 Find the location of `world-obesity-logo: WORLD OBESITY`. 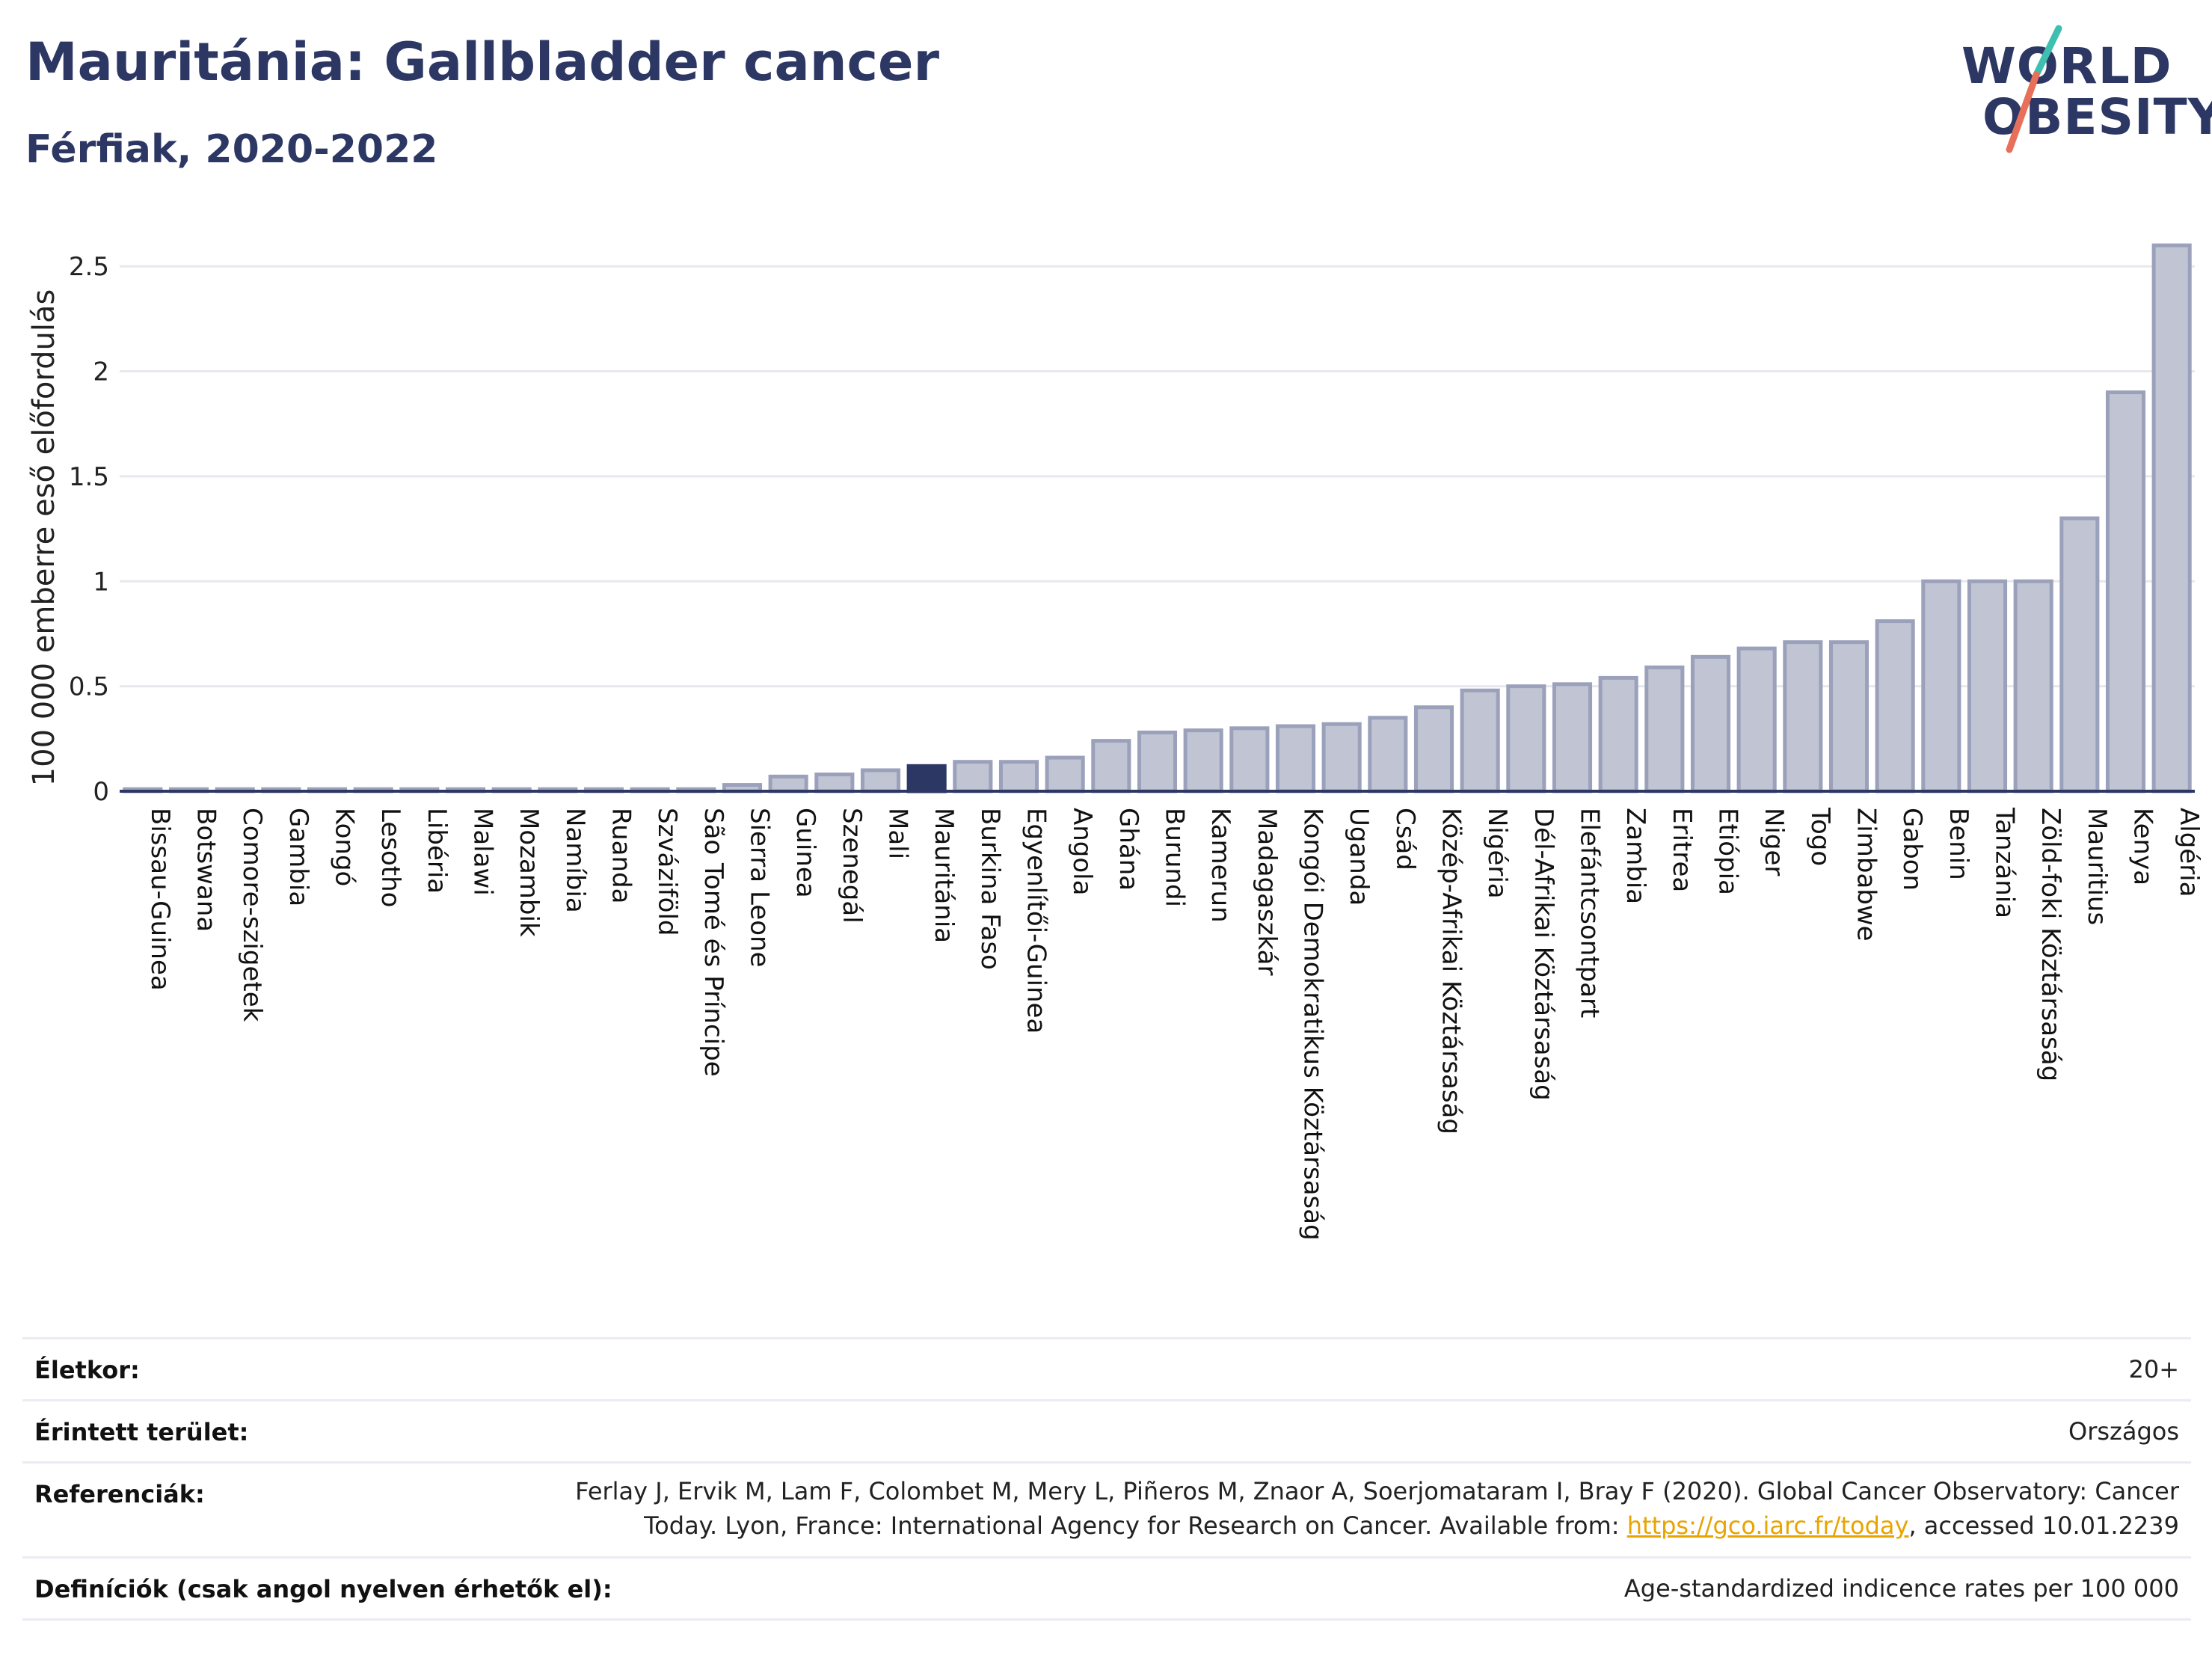

world-obesity-logo: WORLD OBESITY is located at coordinates (2080, 89).